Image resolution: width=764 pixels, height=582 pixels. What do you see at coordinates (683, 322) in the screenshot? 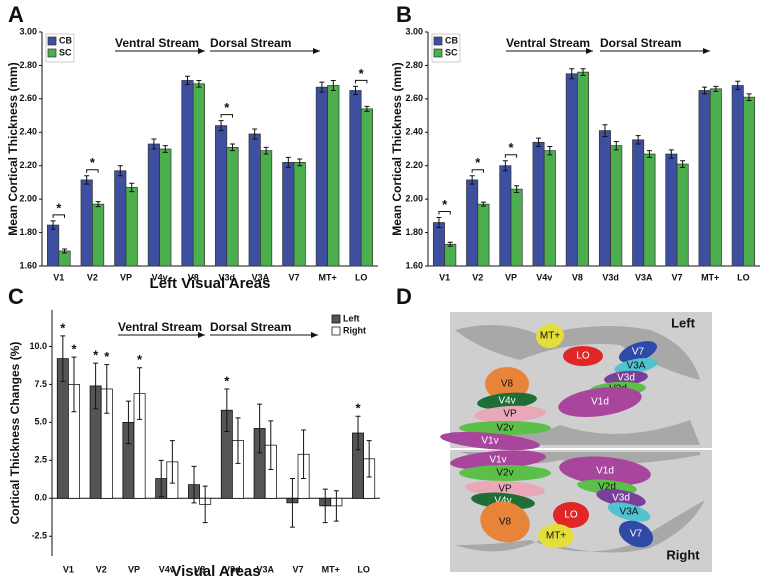
I see `hemisphere-label: Left` at bounding box center [683, 322].